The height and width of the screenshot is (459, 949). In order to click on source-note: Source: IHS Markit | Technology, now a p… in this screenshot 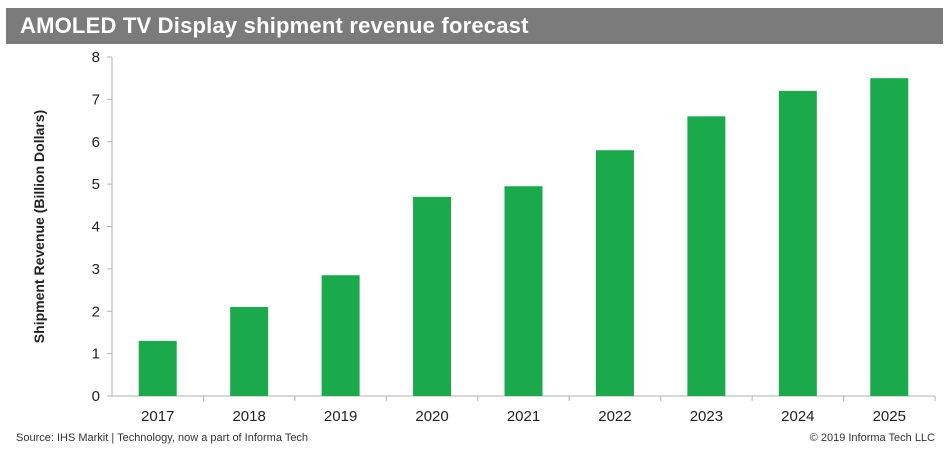, I will do `click(162, 438)`.